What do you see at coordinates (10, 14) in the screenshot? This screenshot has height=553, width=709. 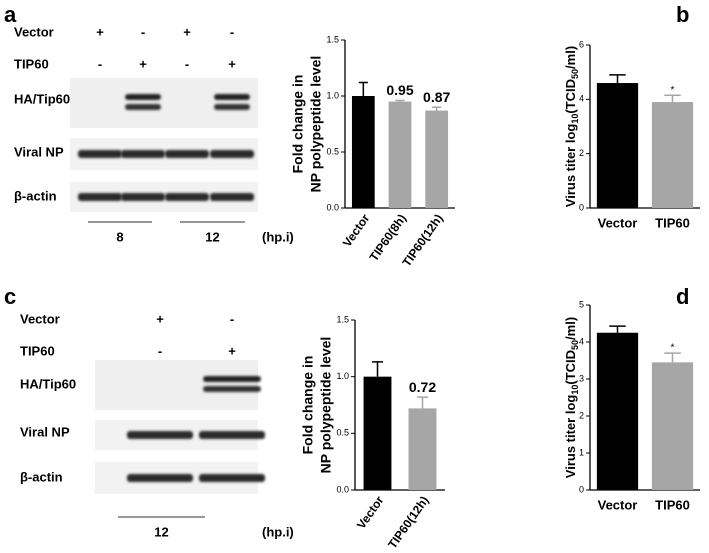 I see `panel-label: a` at bounding box center [10, 14].